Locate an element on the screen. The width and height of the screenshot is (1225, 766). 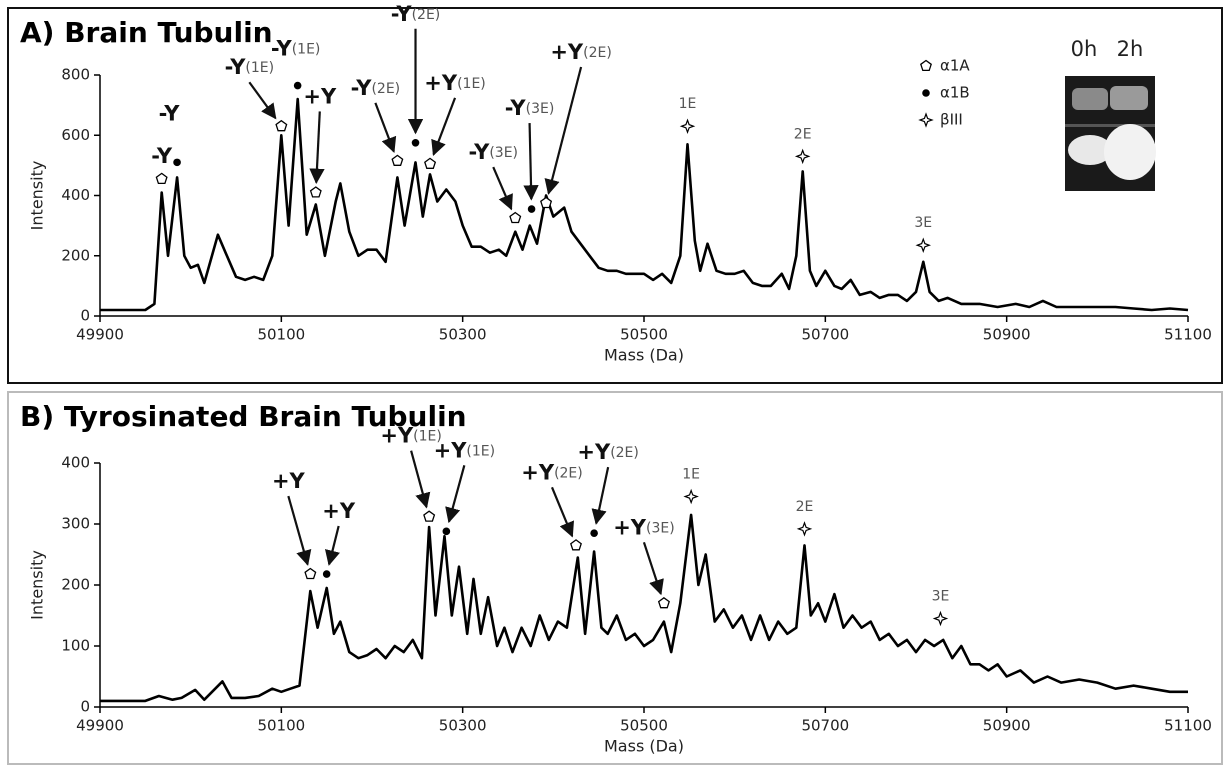
y-tick-label: 600 is located at coordinates (75, 135).